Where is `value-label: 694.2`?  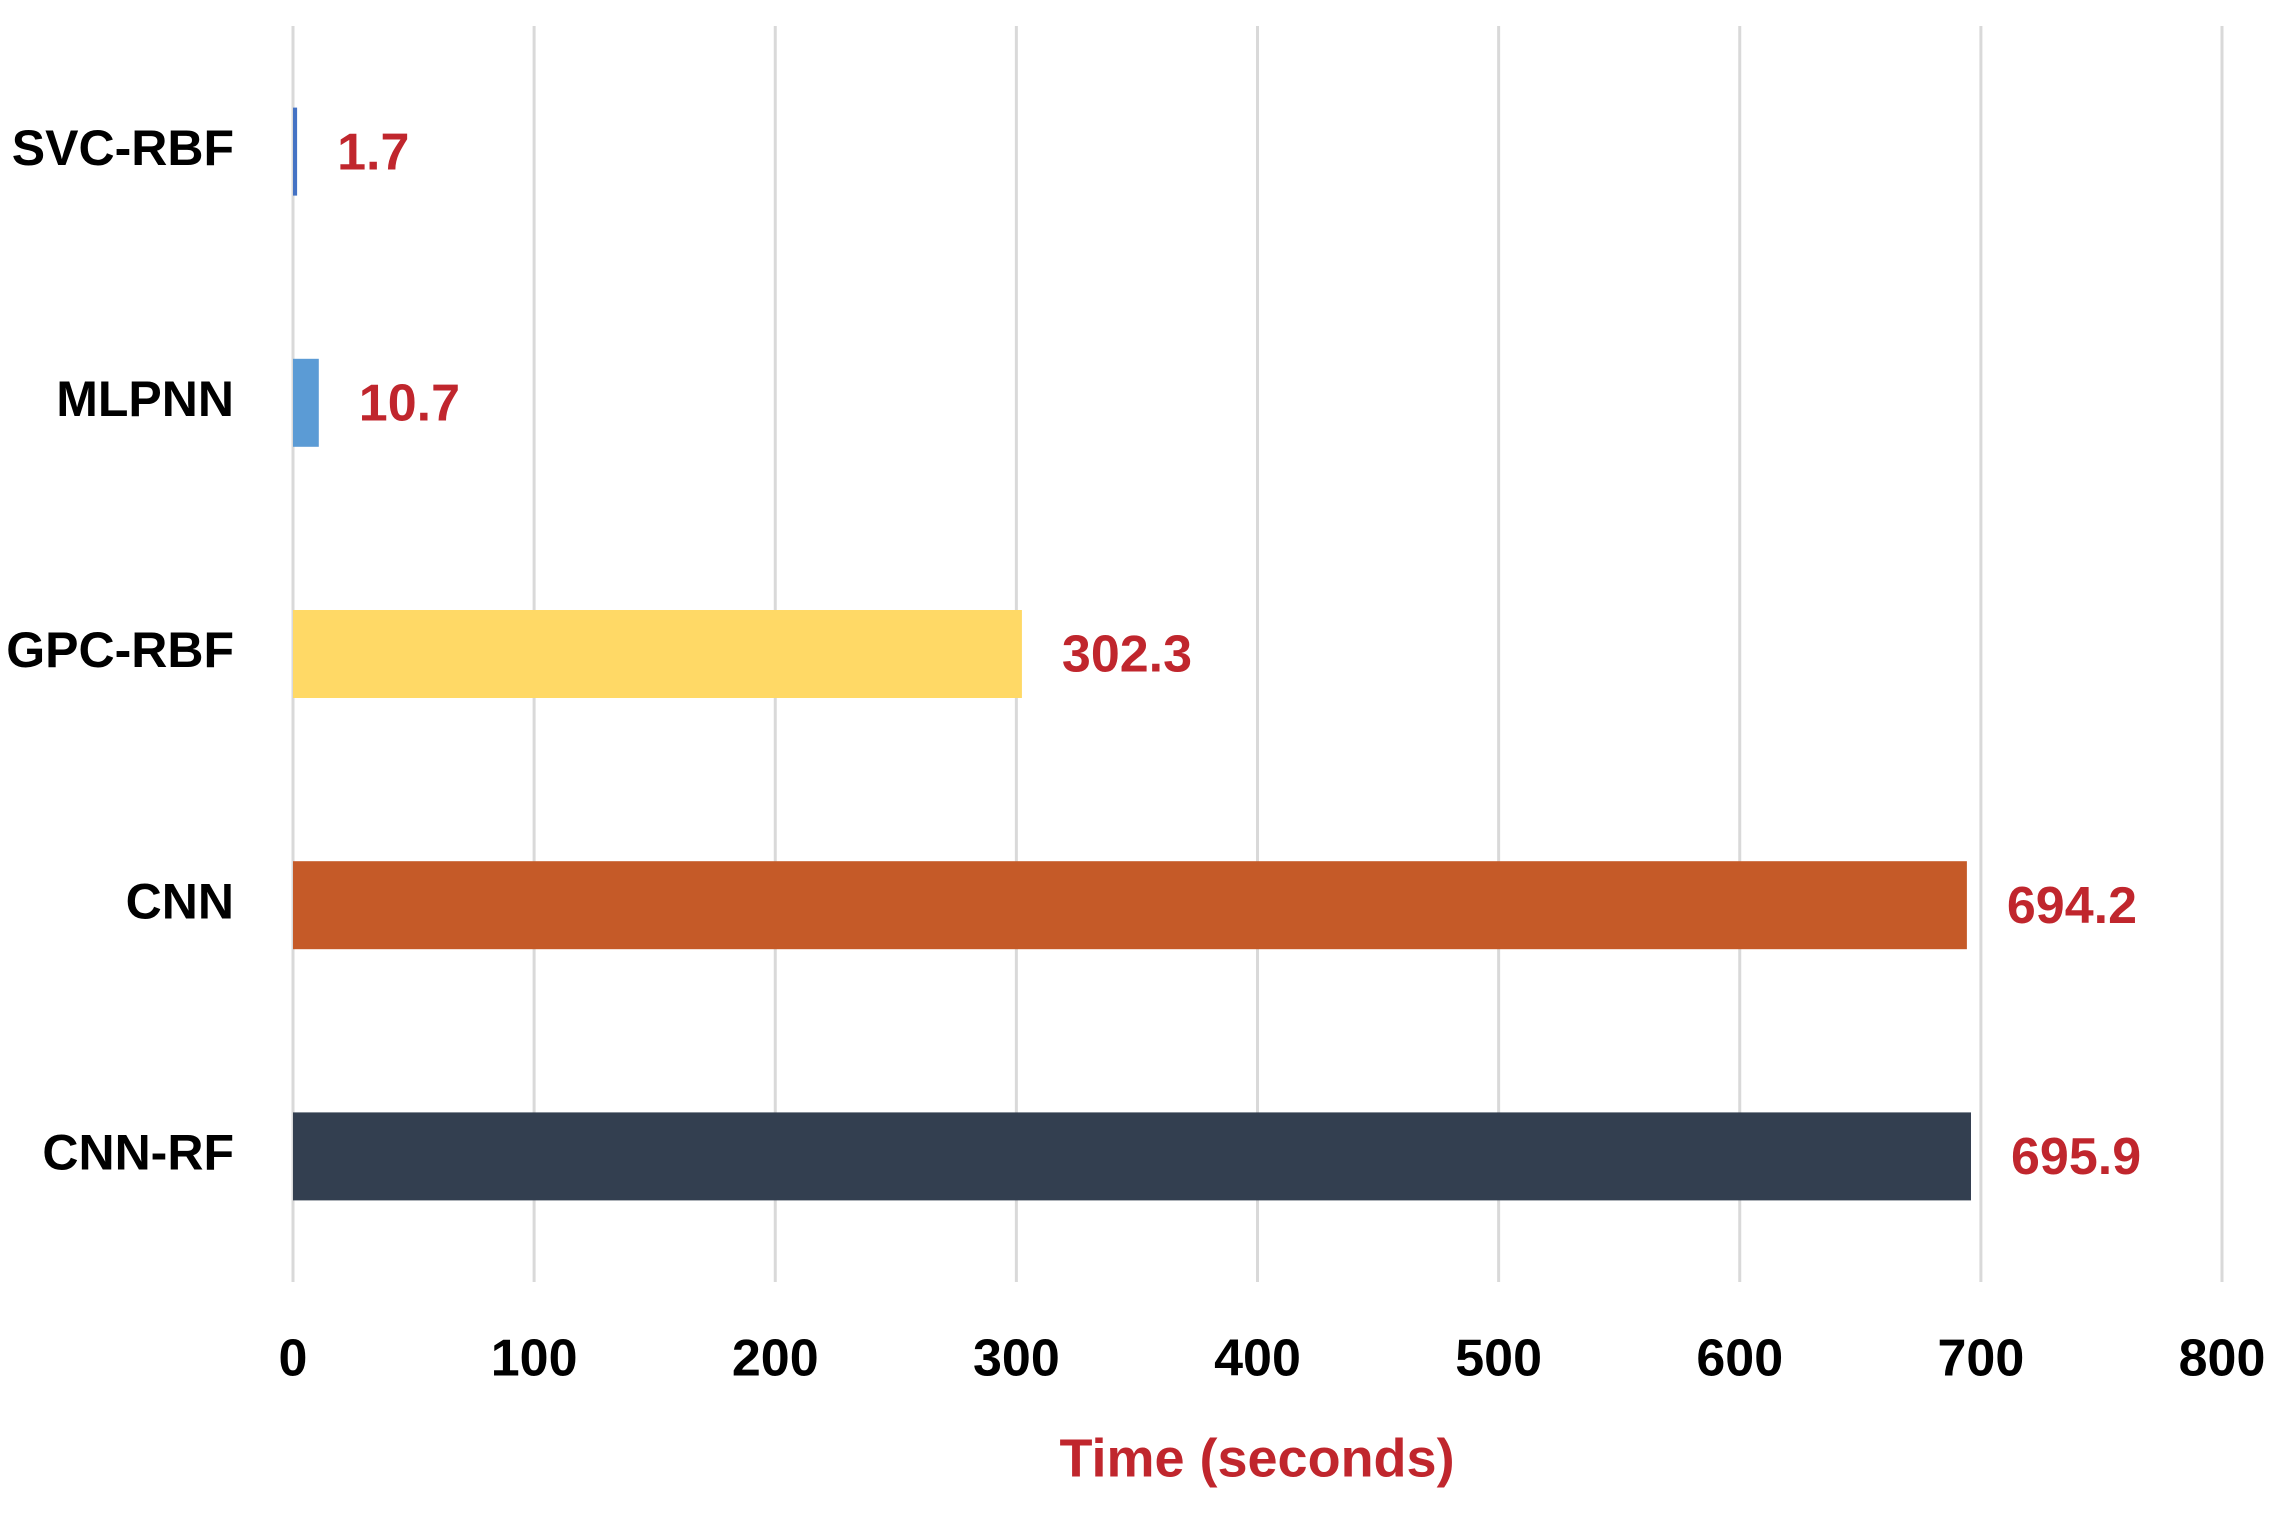
value-label: 694.2 is located at coordinates (2072, 906).